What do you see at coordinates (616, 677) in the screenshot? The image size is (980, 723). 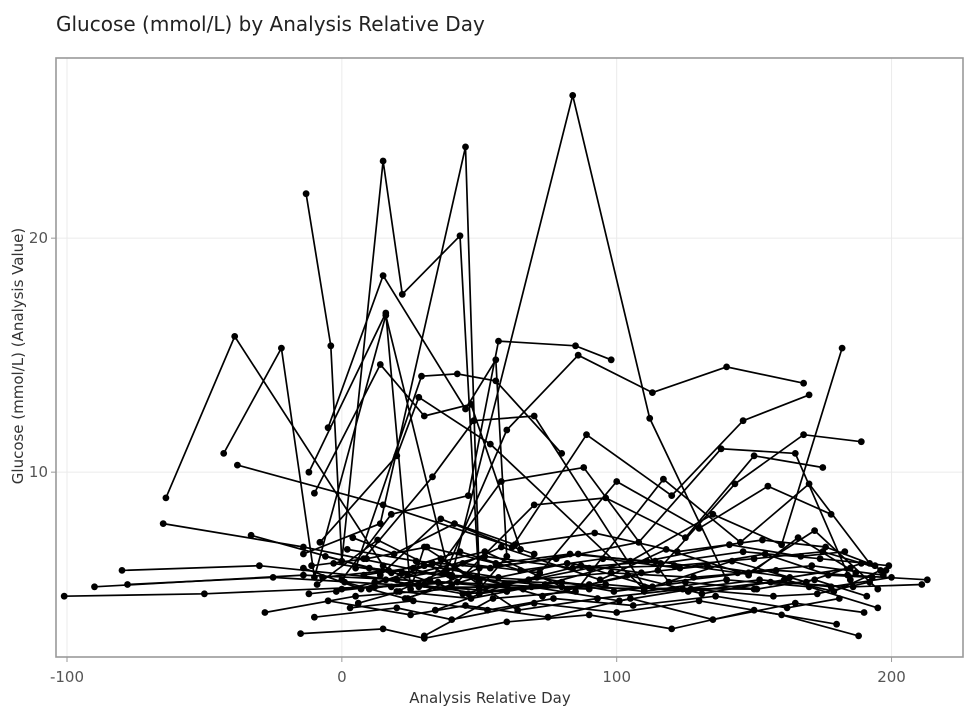 I see `x-tick-label: 100` at bounding box center [616, 677].